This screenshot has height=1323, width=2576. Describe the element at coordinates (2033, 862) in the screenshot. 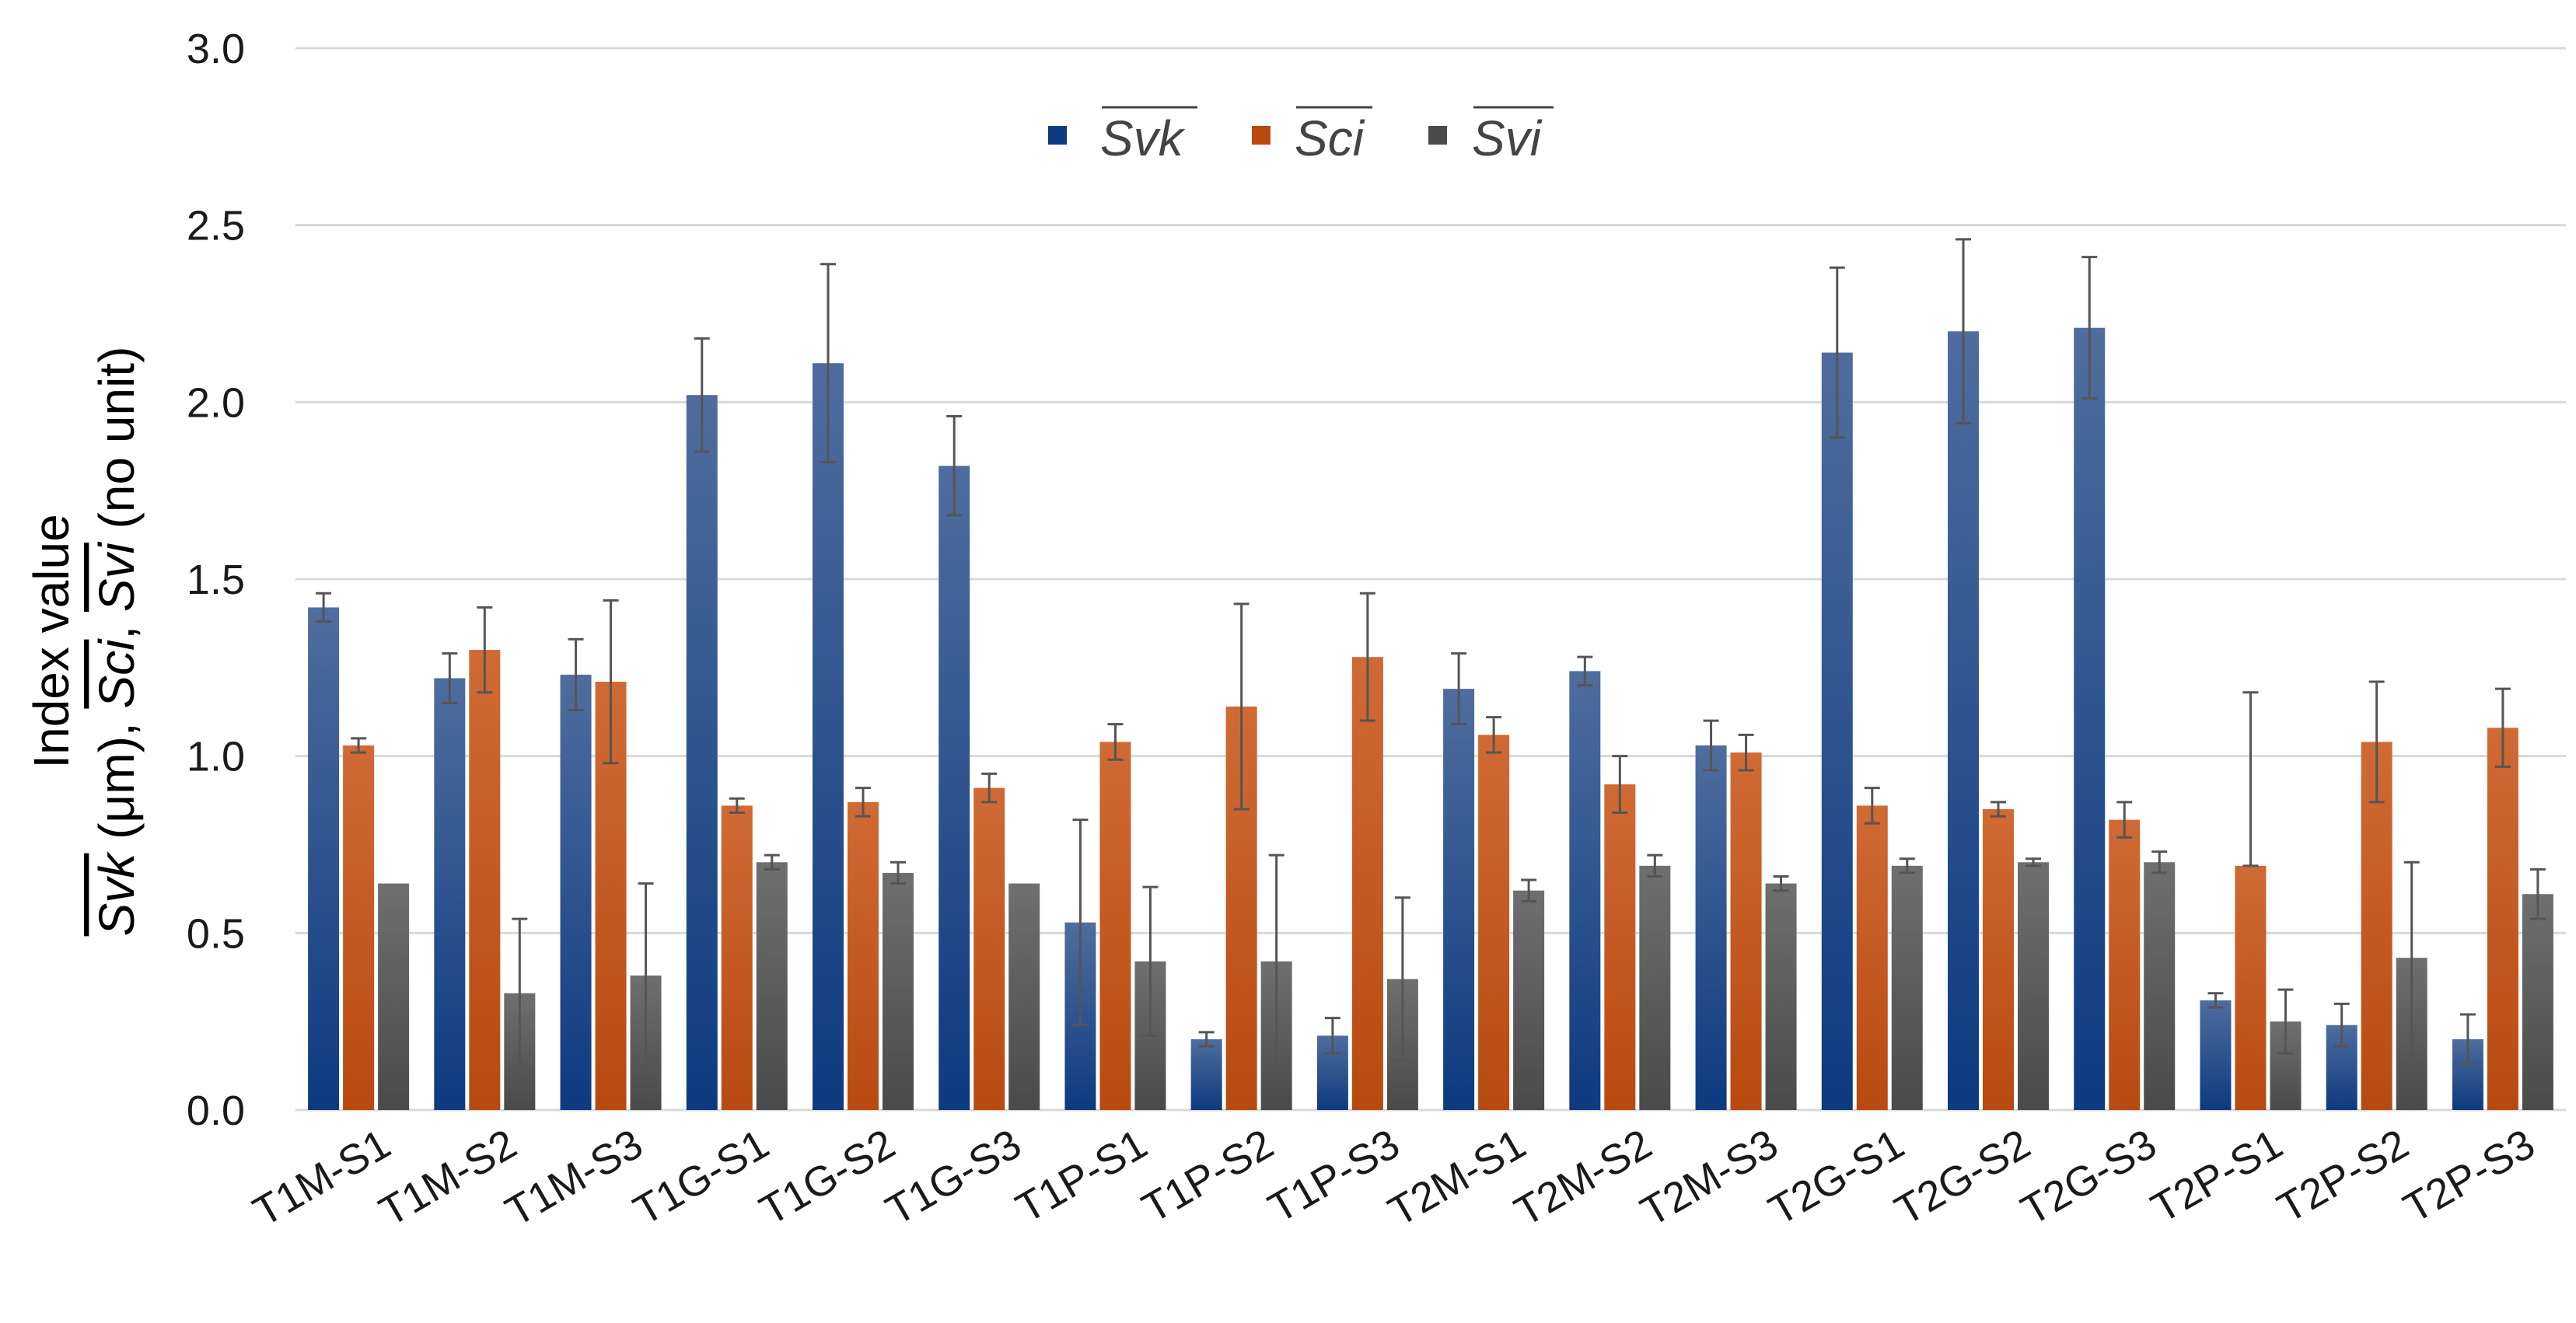

I see `error-bar-svi-t2g-s2` at that location.